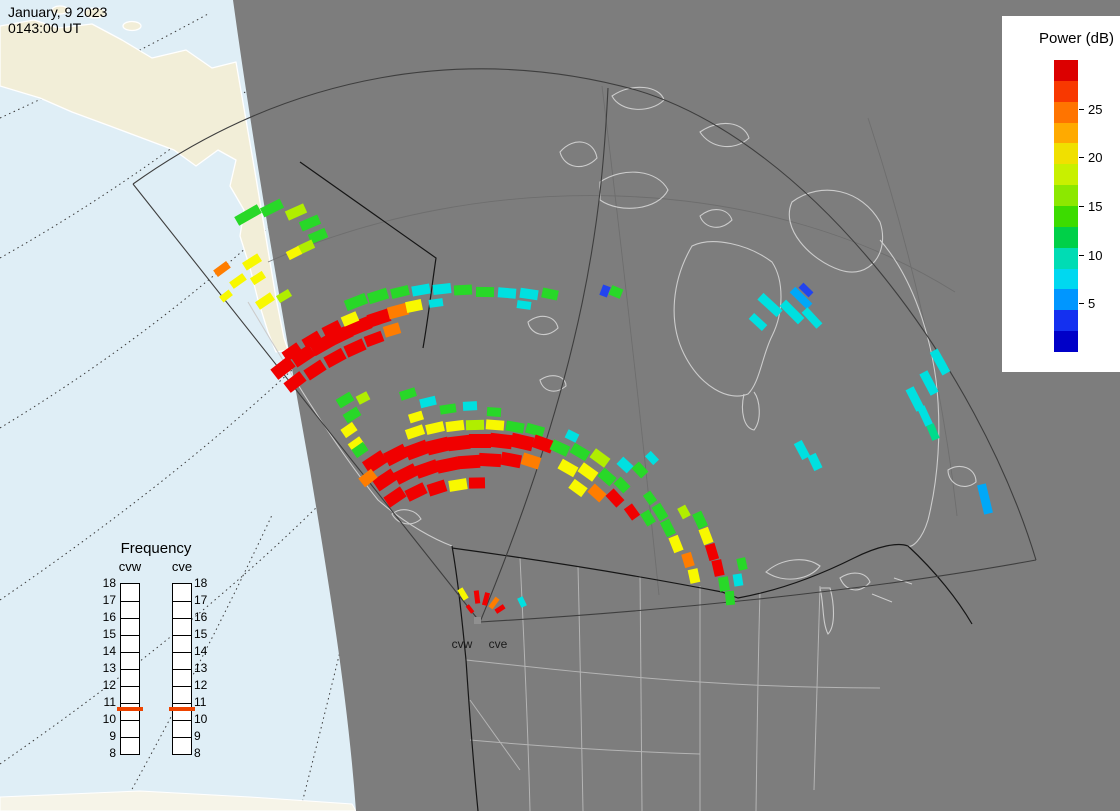  What do you see at coordinates (477, 620) in the screenshot?
I see `radar-site-marker` at bounding box center [477, 620].